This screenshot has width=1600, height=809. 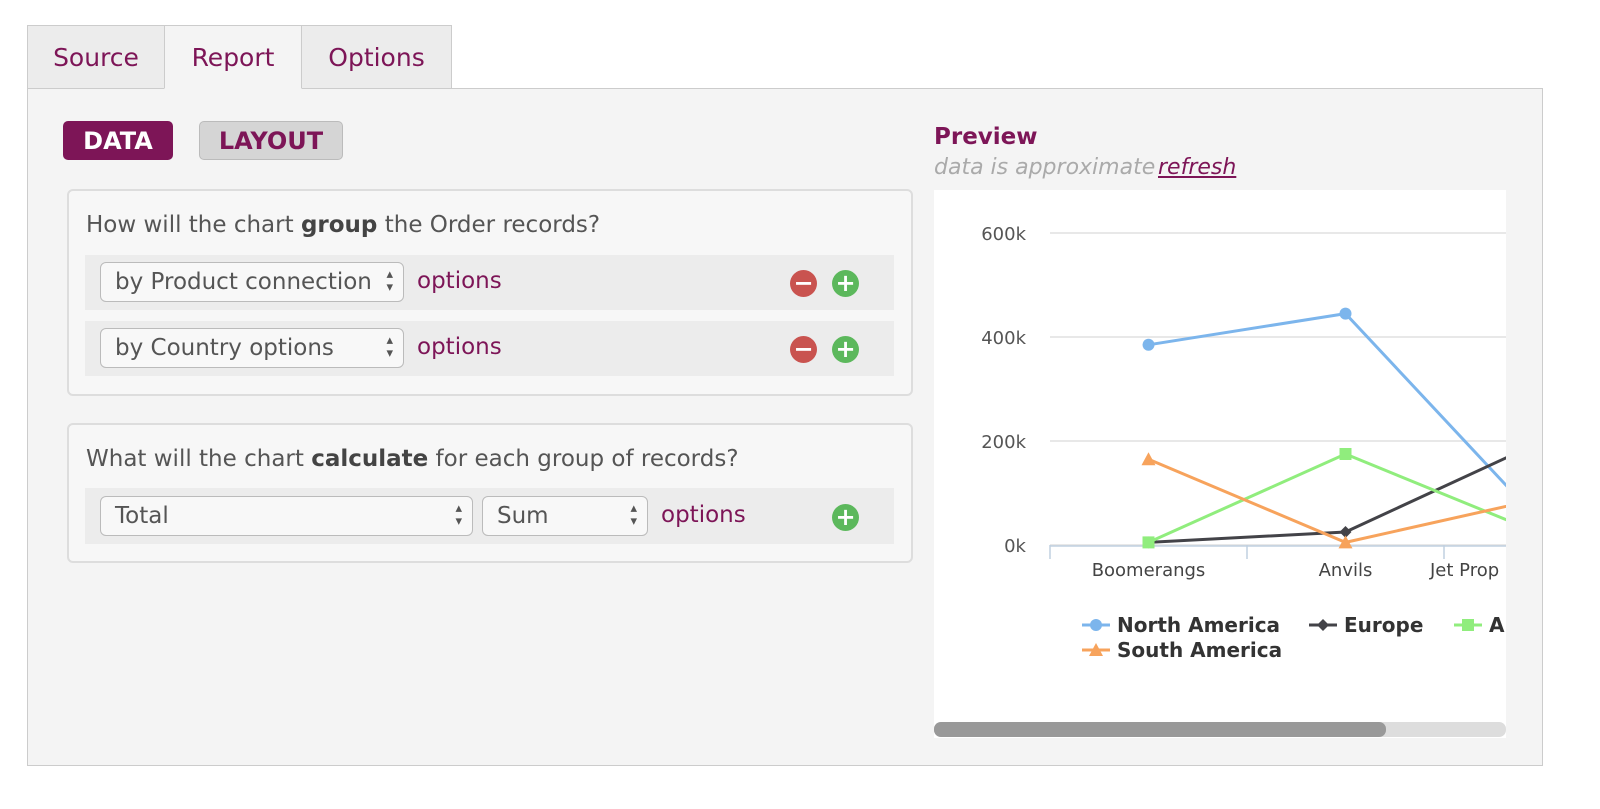 I want to click on select: Sum, so click(x=565, y=516).